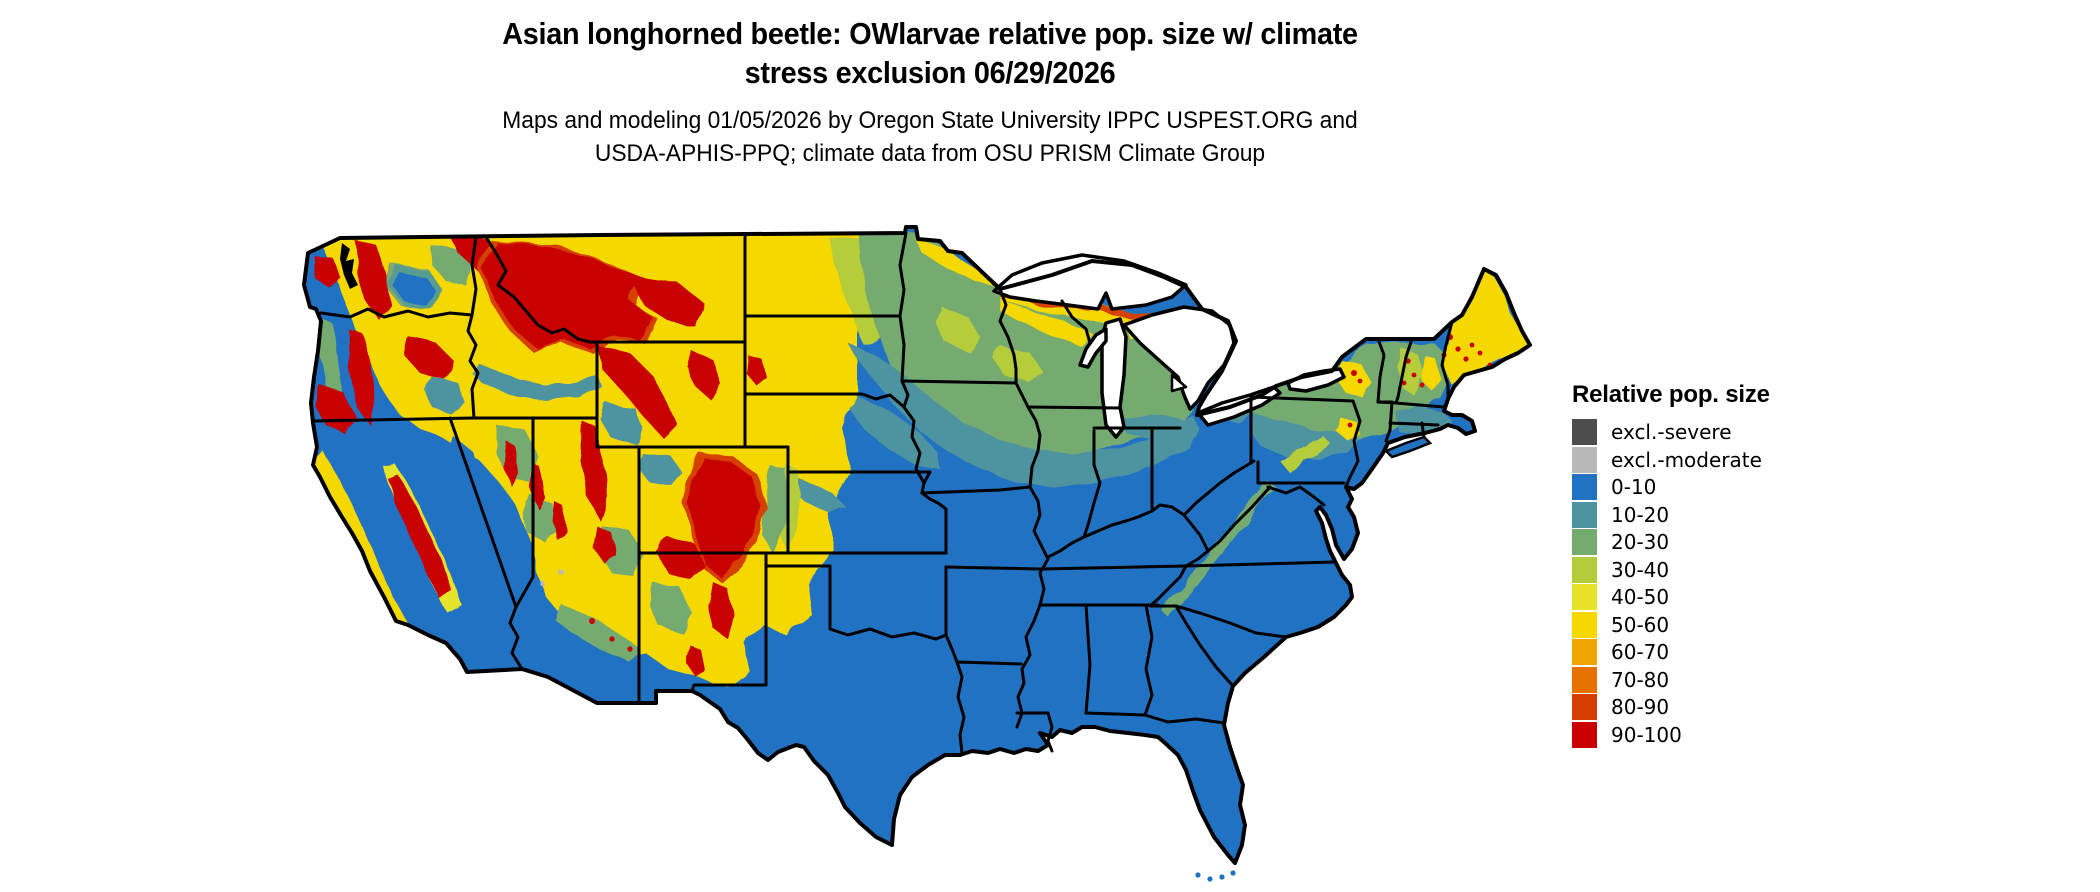  I want to click on legend-label: excl.-severe, so click(1671, 432).